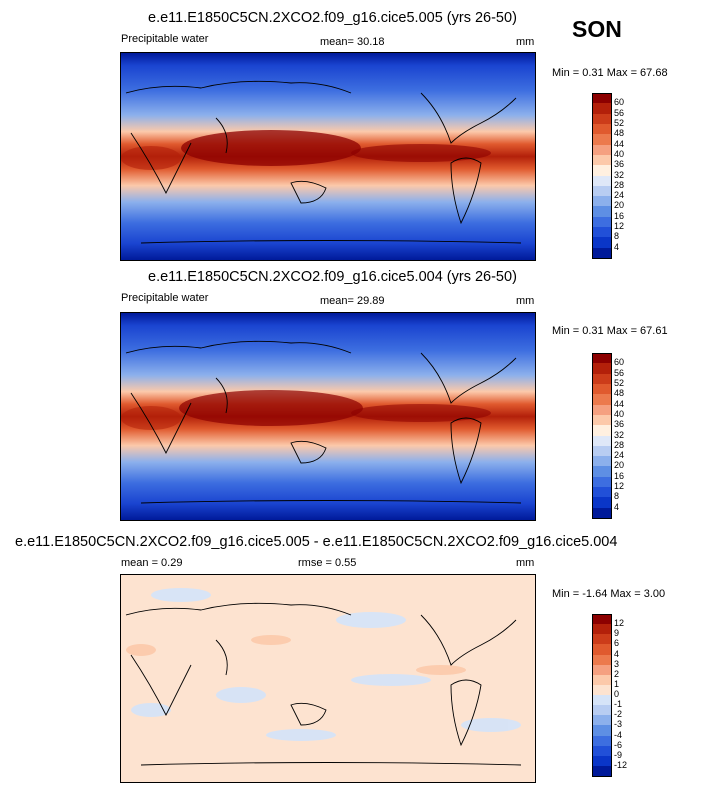  I want to click on panel-1-colorbar: 60 56 52 48 44 40 36 32 28 24 20 16 12 8 4, so click(608, 176).